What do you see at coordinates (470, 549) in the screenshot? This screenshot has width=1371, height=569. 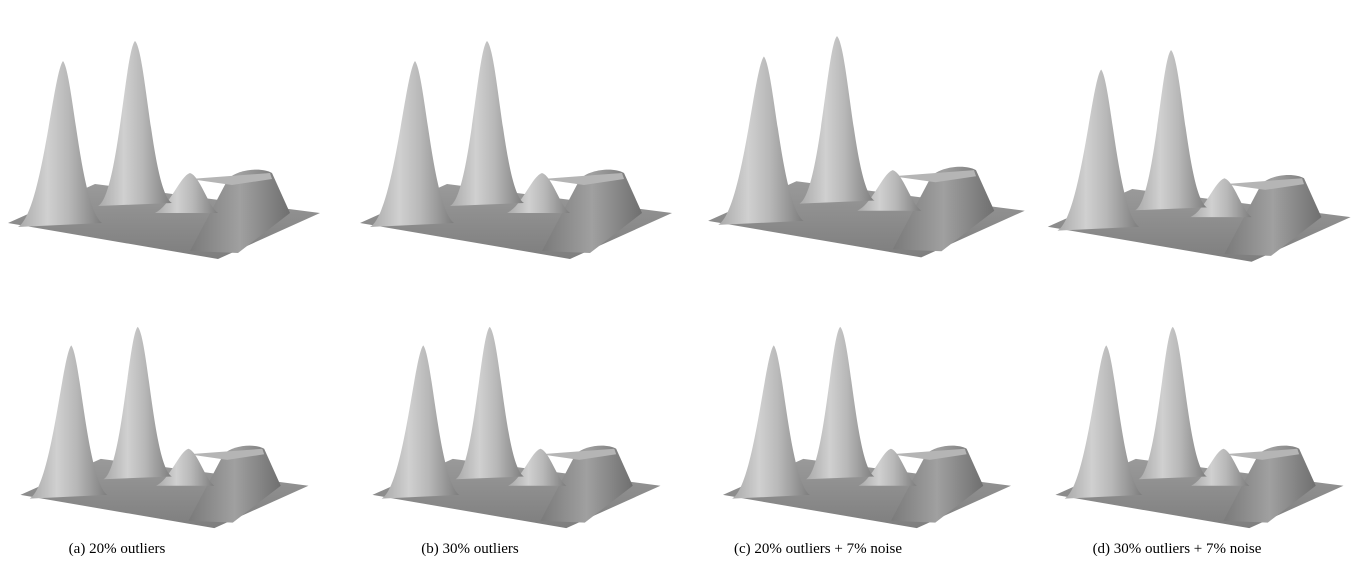 I see `caption: (b) 30% outliers` at bounding box center [470, 549].